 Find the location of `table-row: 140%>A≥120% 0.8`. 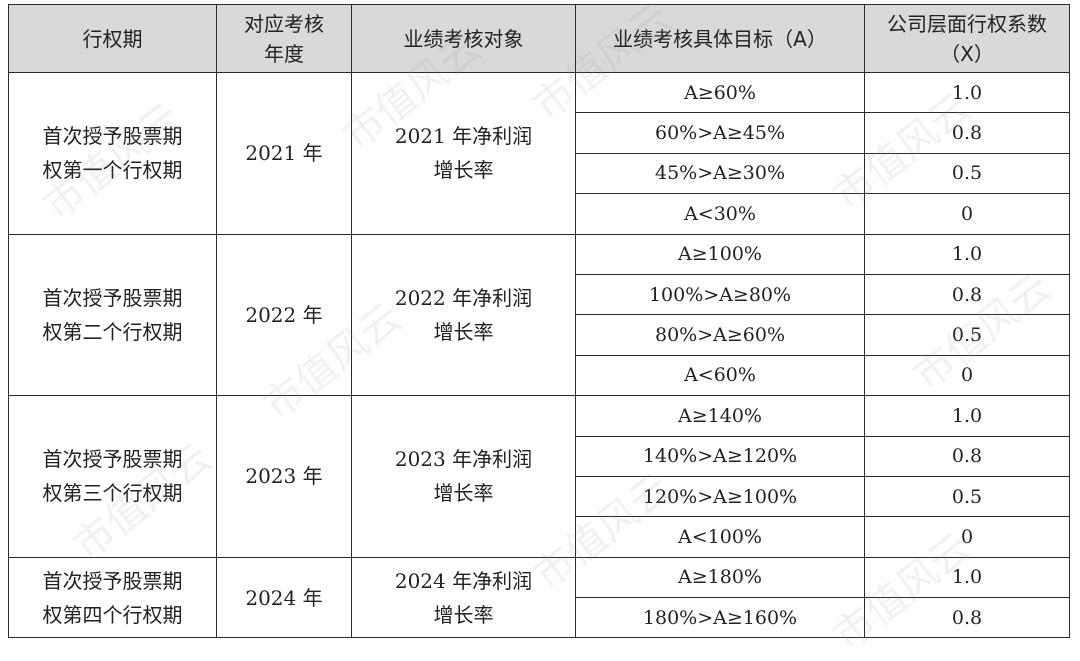

table-row: 140%>A≥120% 0.8 is located at coordinates (539, 456).